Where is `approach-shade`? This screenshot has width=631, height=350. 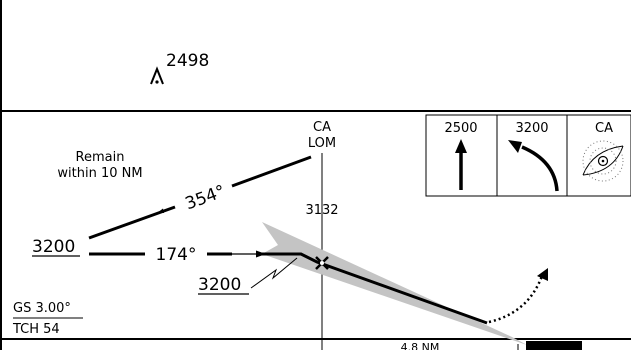
approach-shade is located at coordinates (394, 283).